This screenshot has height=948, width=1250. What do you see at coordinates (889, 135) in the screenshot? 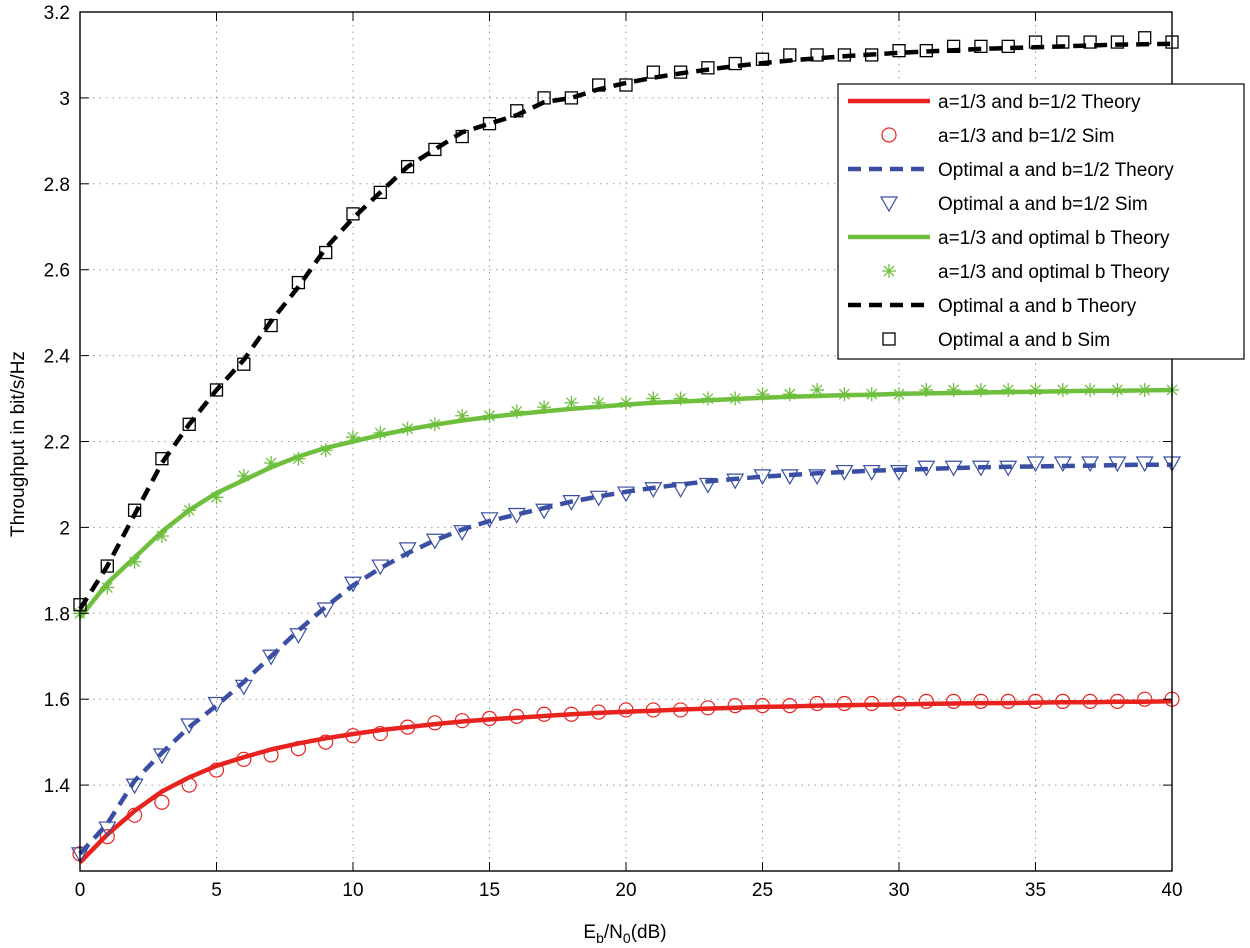
I see `legend-swatch-marker` at bounding box center [889, 135].